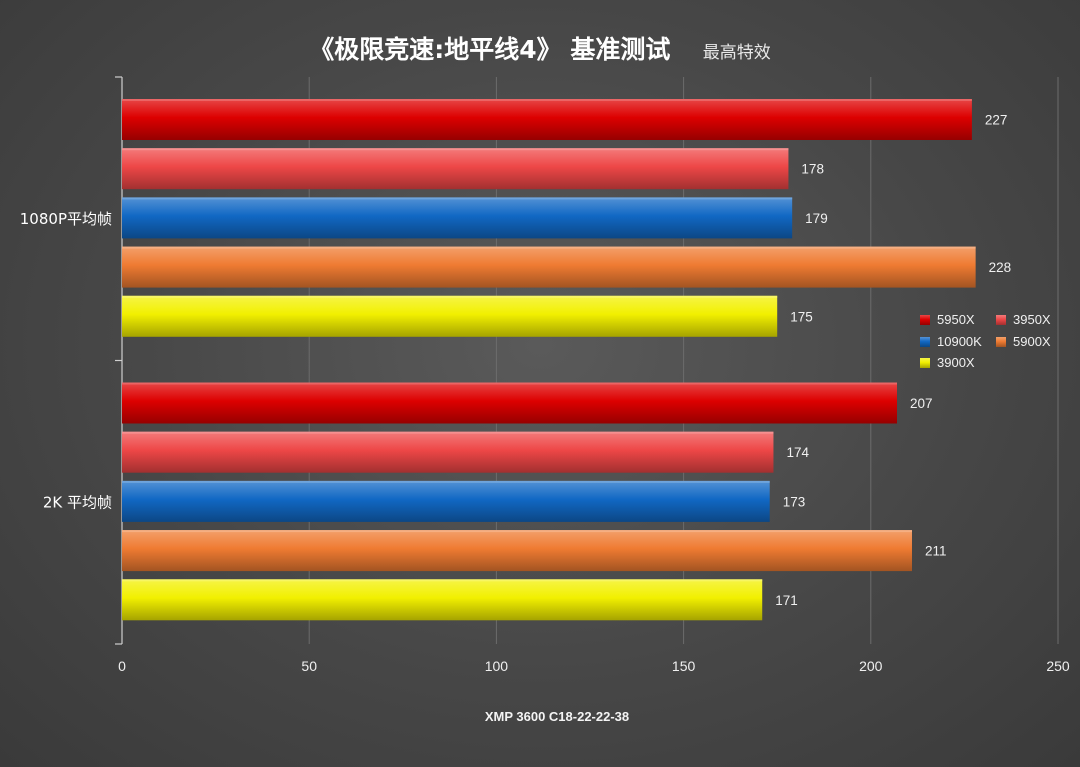 The width and height of the screenshot is (1080, 767). I want to click on bar-3950x-1080p, so click(455, 169).